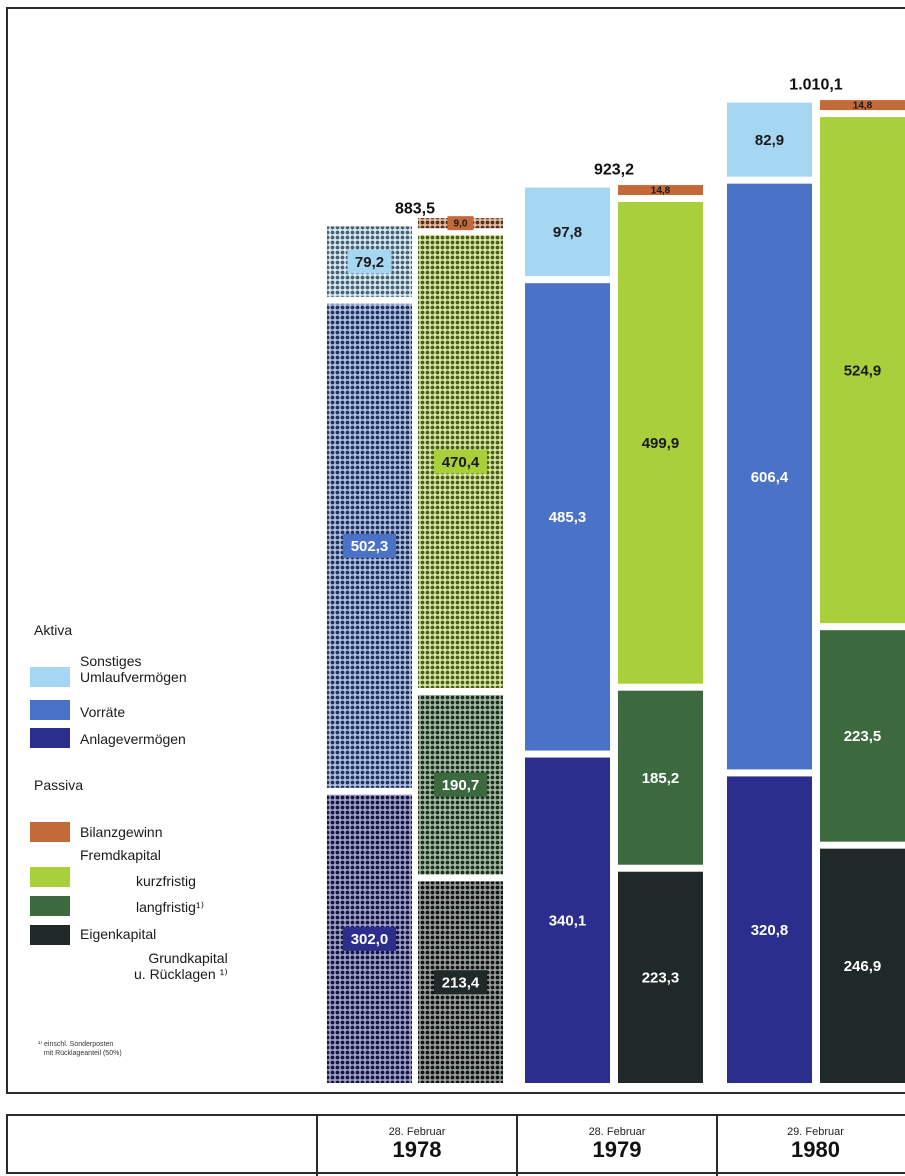  Describe the element at coordinates (617, 1149) in the screenshot. I see `footer-year-1979: 1979` at that location.